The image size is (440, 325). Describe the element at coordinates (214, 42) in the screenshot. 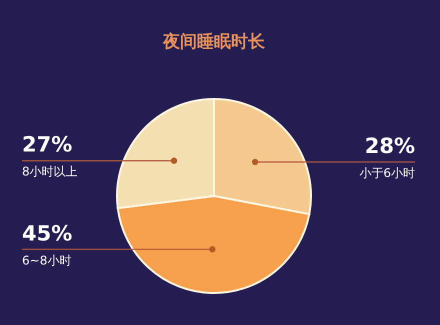

I see `chart-title: 夜间睡眠时长` at that location.